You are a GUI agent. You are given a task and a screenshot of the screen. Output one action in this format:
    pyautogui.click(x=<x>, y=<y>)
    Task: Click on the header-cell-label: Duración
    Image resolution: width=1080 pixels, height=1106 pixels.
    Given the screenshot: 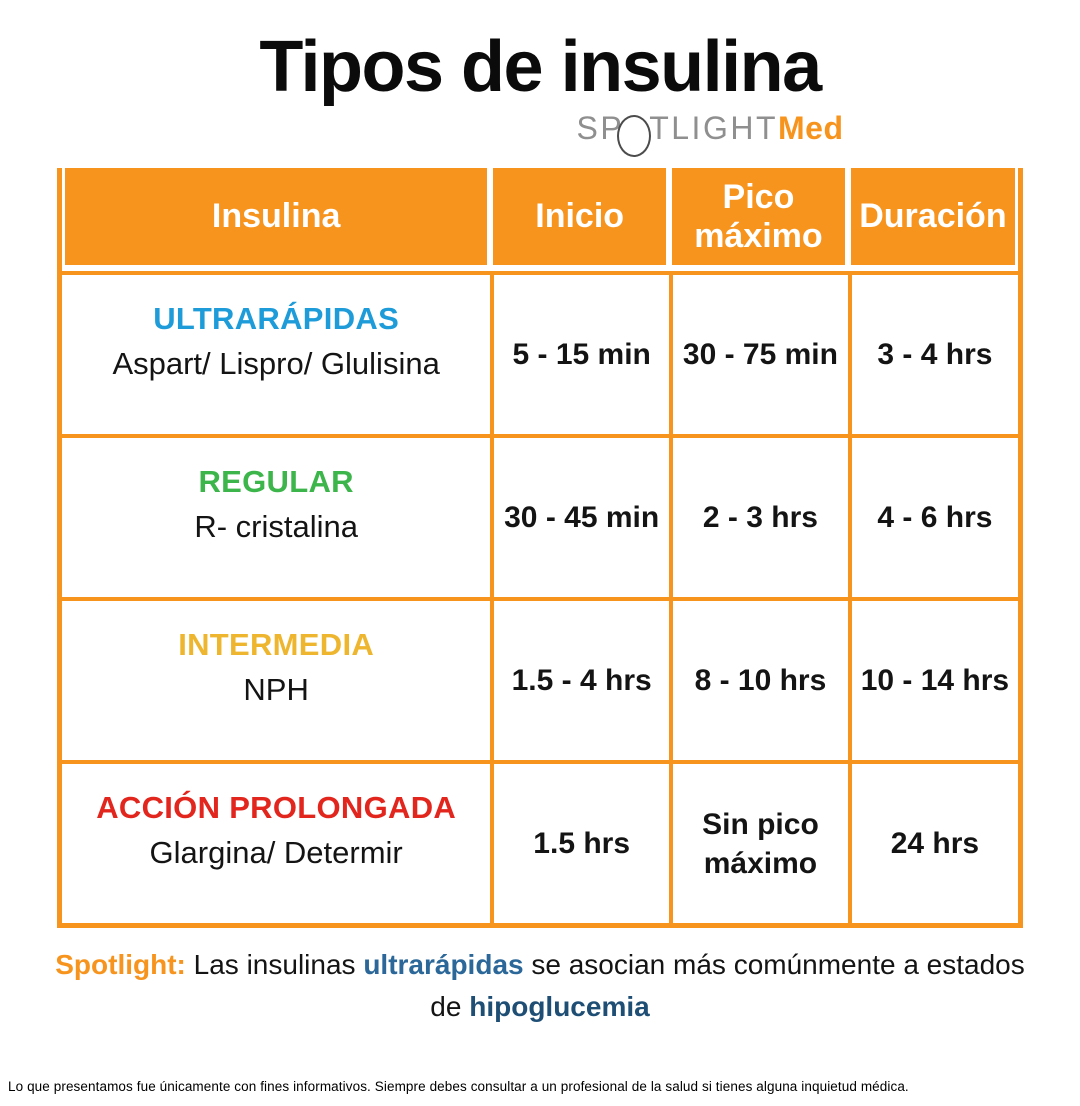 What is the action you would take?
    pyautogui.click(x=932, y=216)
    